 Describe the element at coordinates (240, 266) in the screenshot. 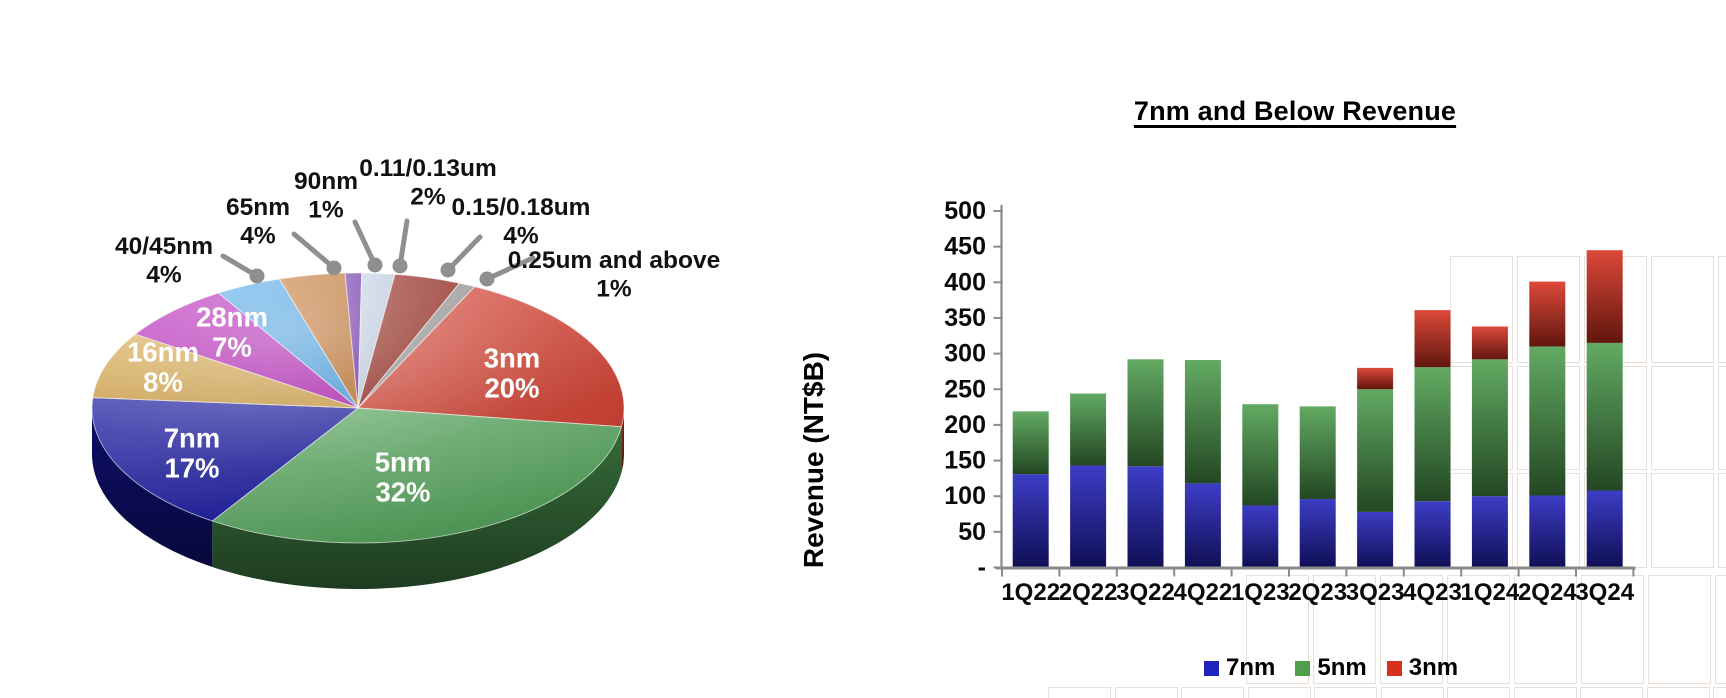

I see `leader-line-40/45nm` at that location.